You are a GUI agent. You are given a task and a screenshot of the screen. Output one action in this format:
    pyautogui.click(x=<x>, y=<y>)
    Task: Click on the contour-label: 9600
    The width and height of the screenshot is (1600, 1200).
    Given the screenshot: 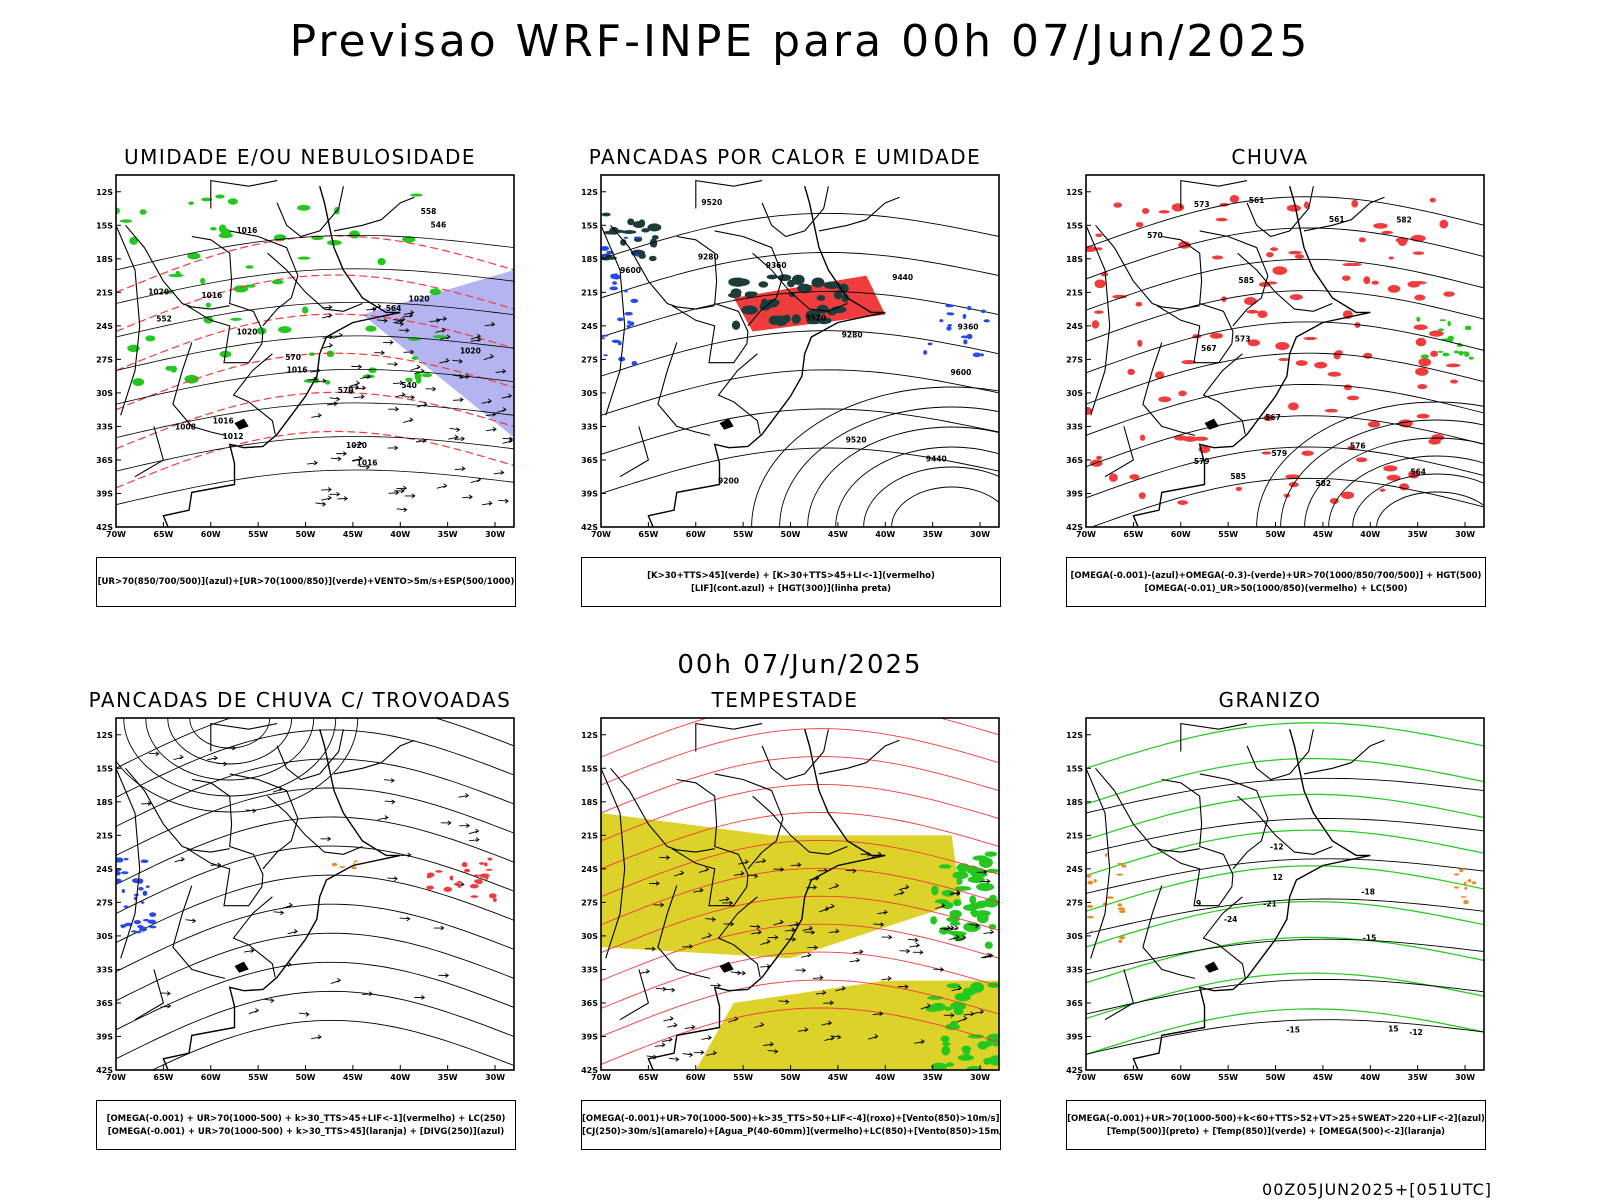 What is the action you would take?
    pyautogui.click(x=630, y=270)
    